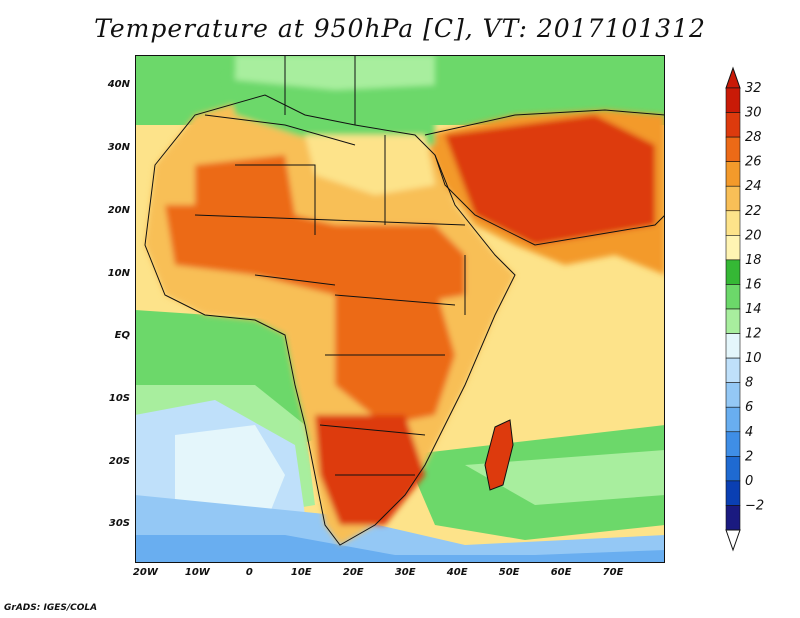  Describe the element at coordinates (753, 162) in the screenshot. I see `colorbar-label: 26` at that location.